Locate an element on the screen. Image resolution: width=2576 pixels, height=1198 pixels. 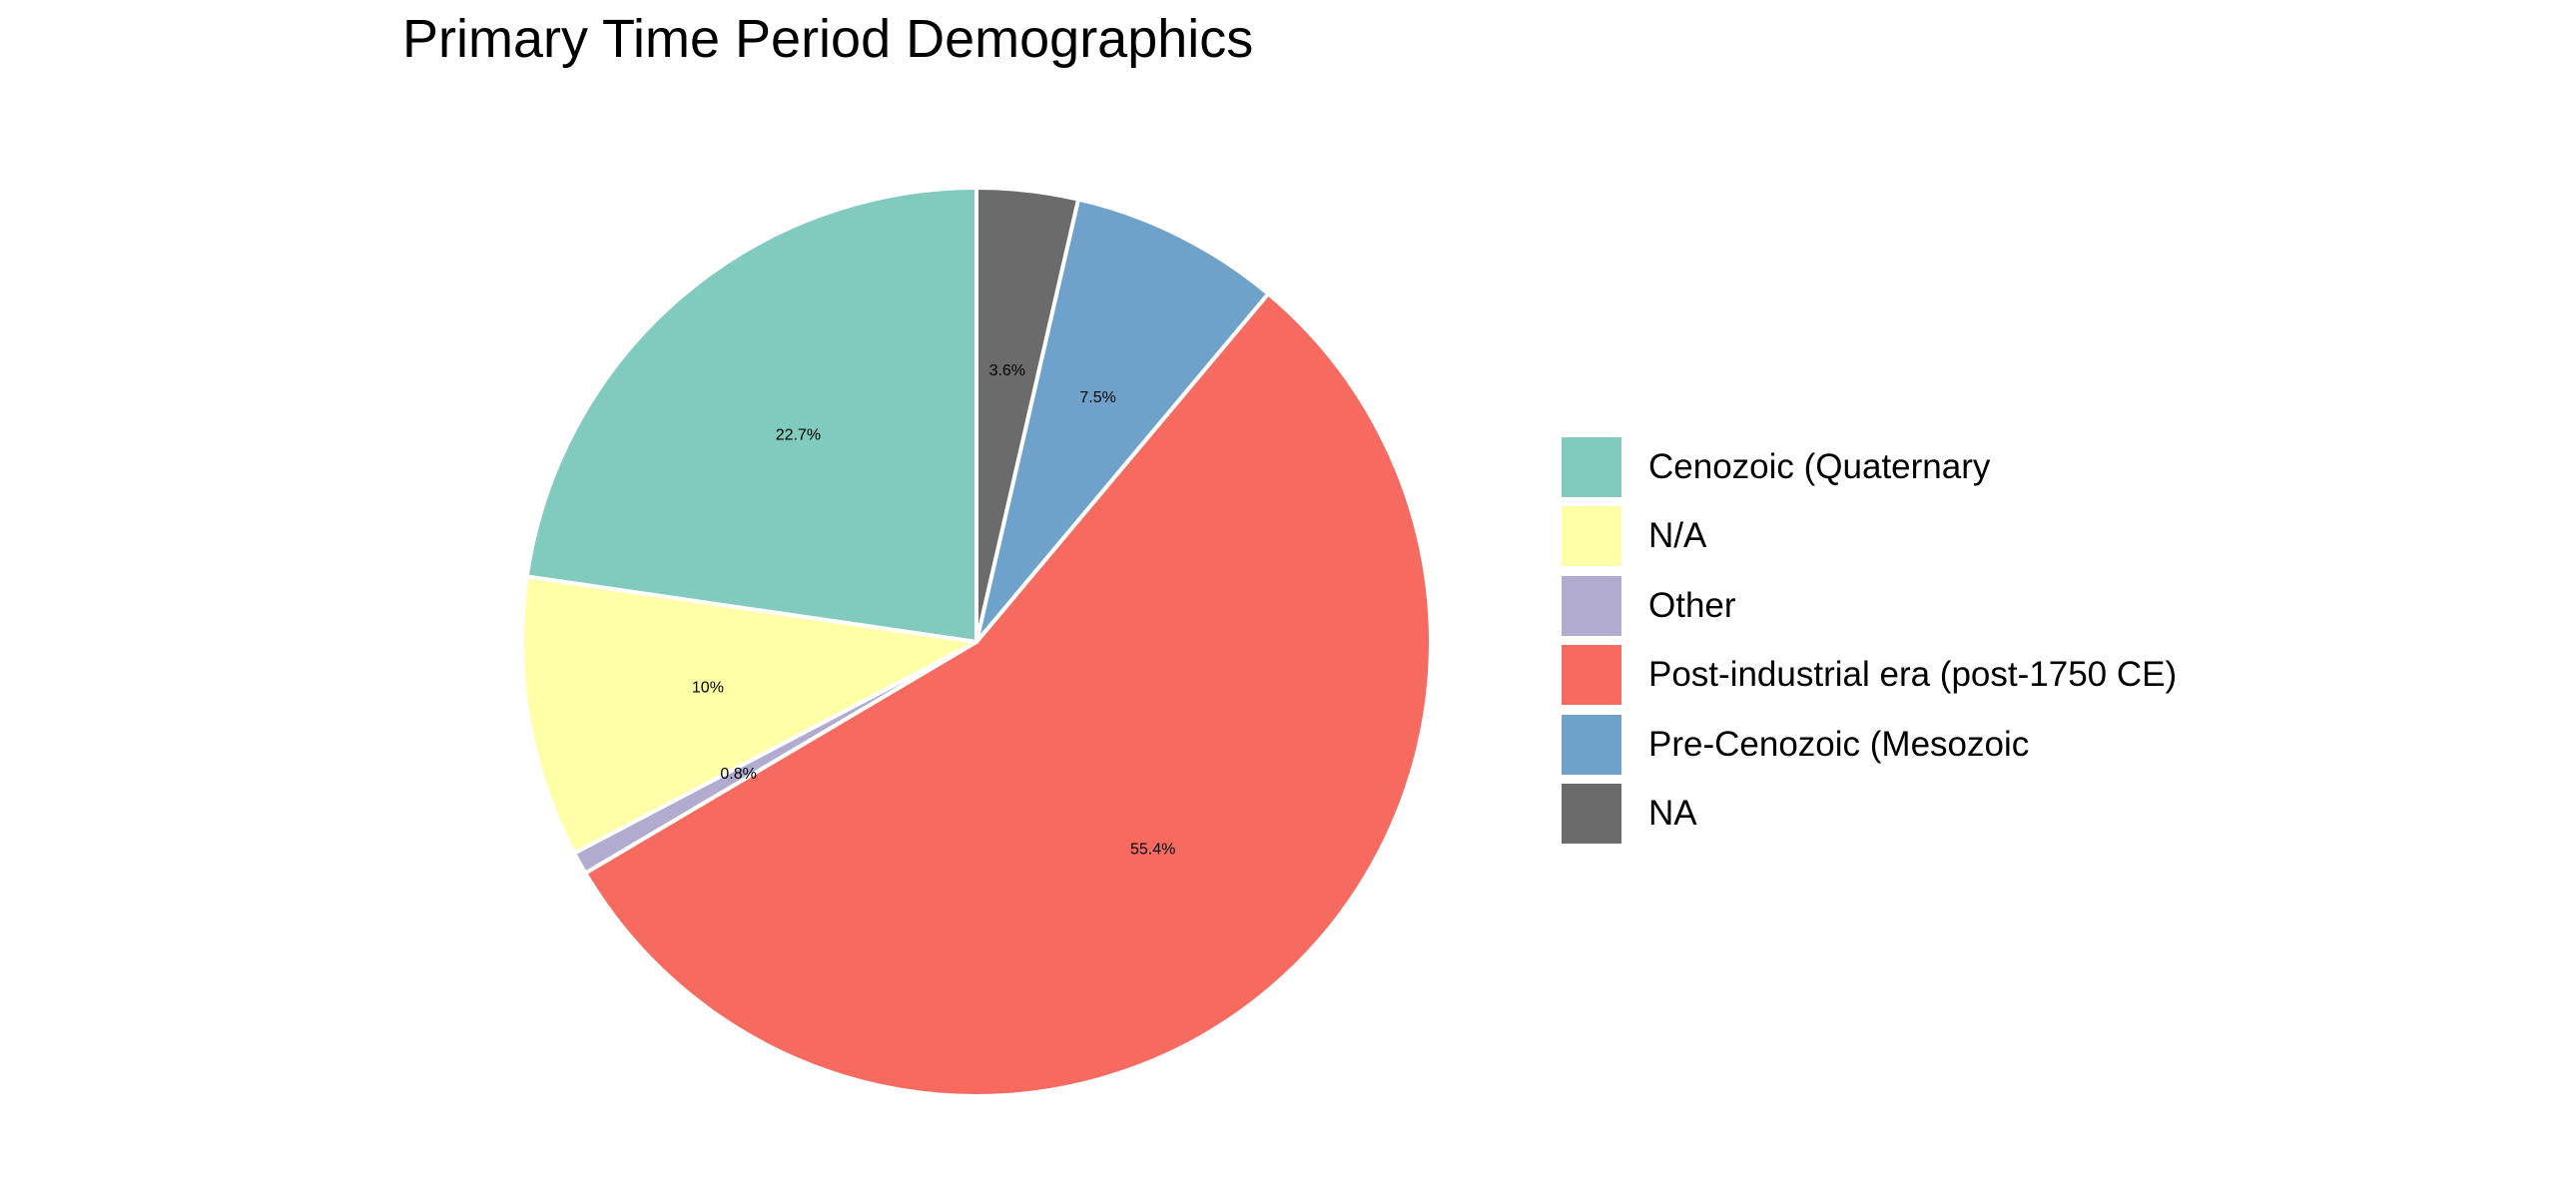
legend-item-post-industrial-era-post-1750-ce: Post-industrial era (post-1750 CE) is located at coordinates (1869, 676).